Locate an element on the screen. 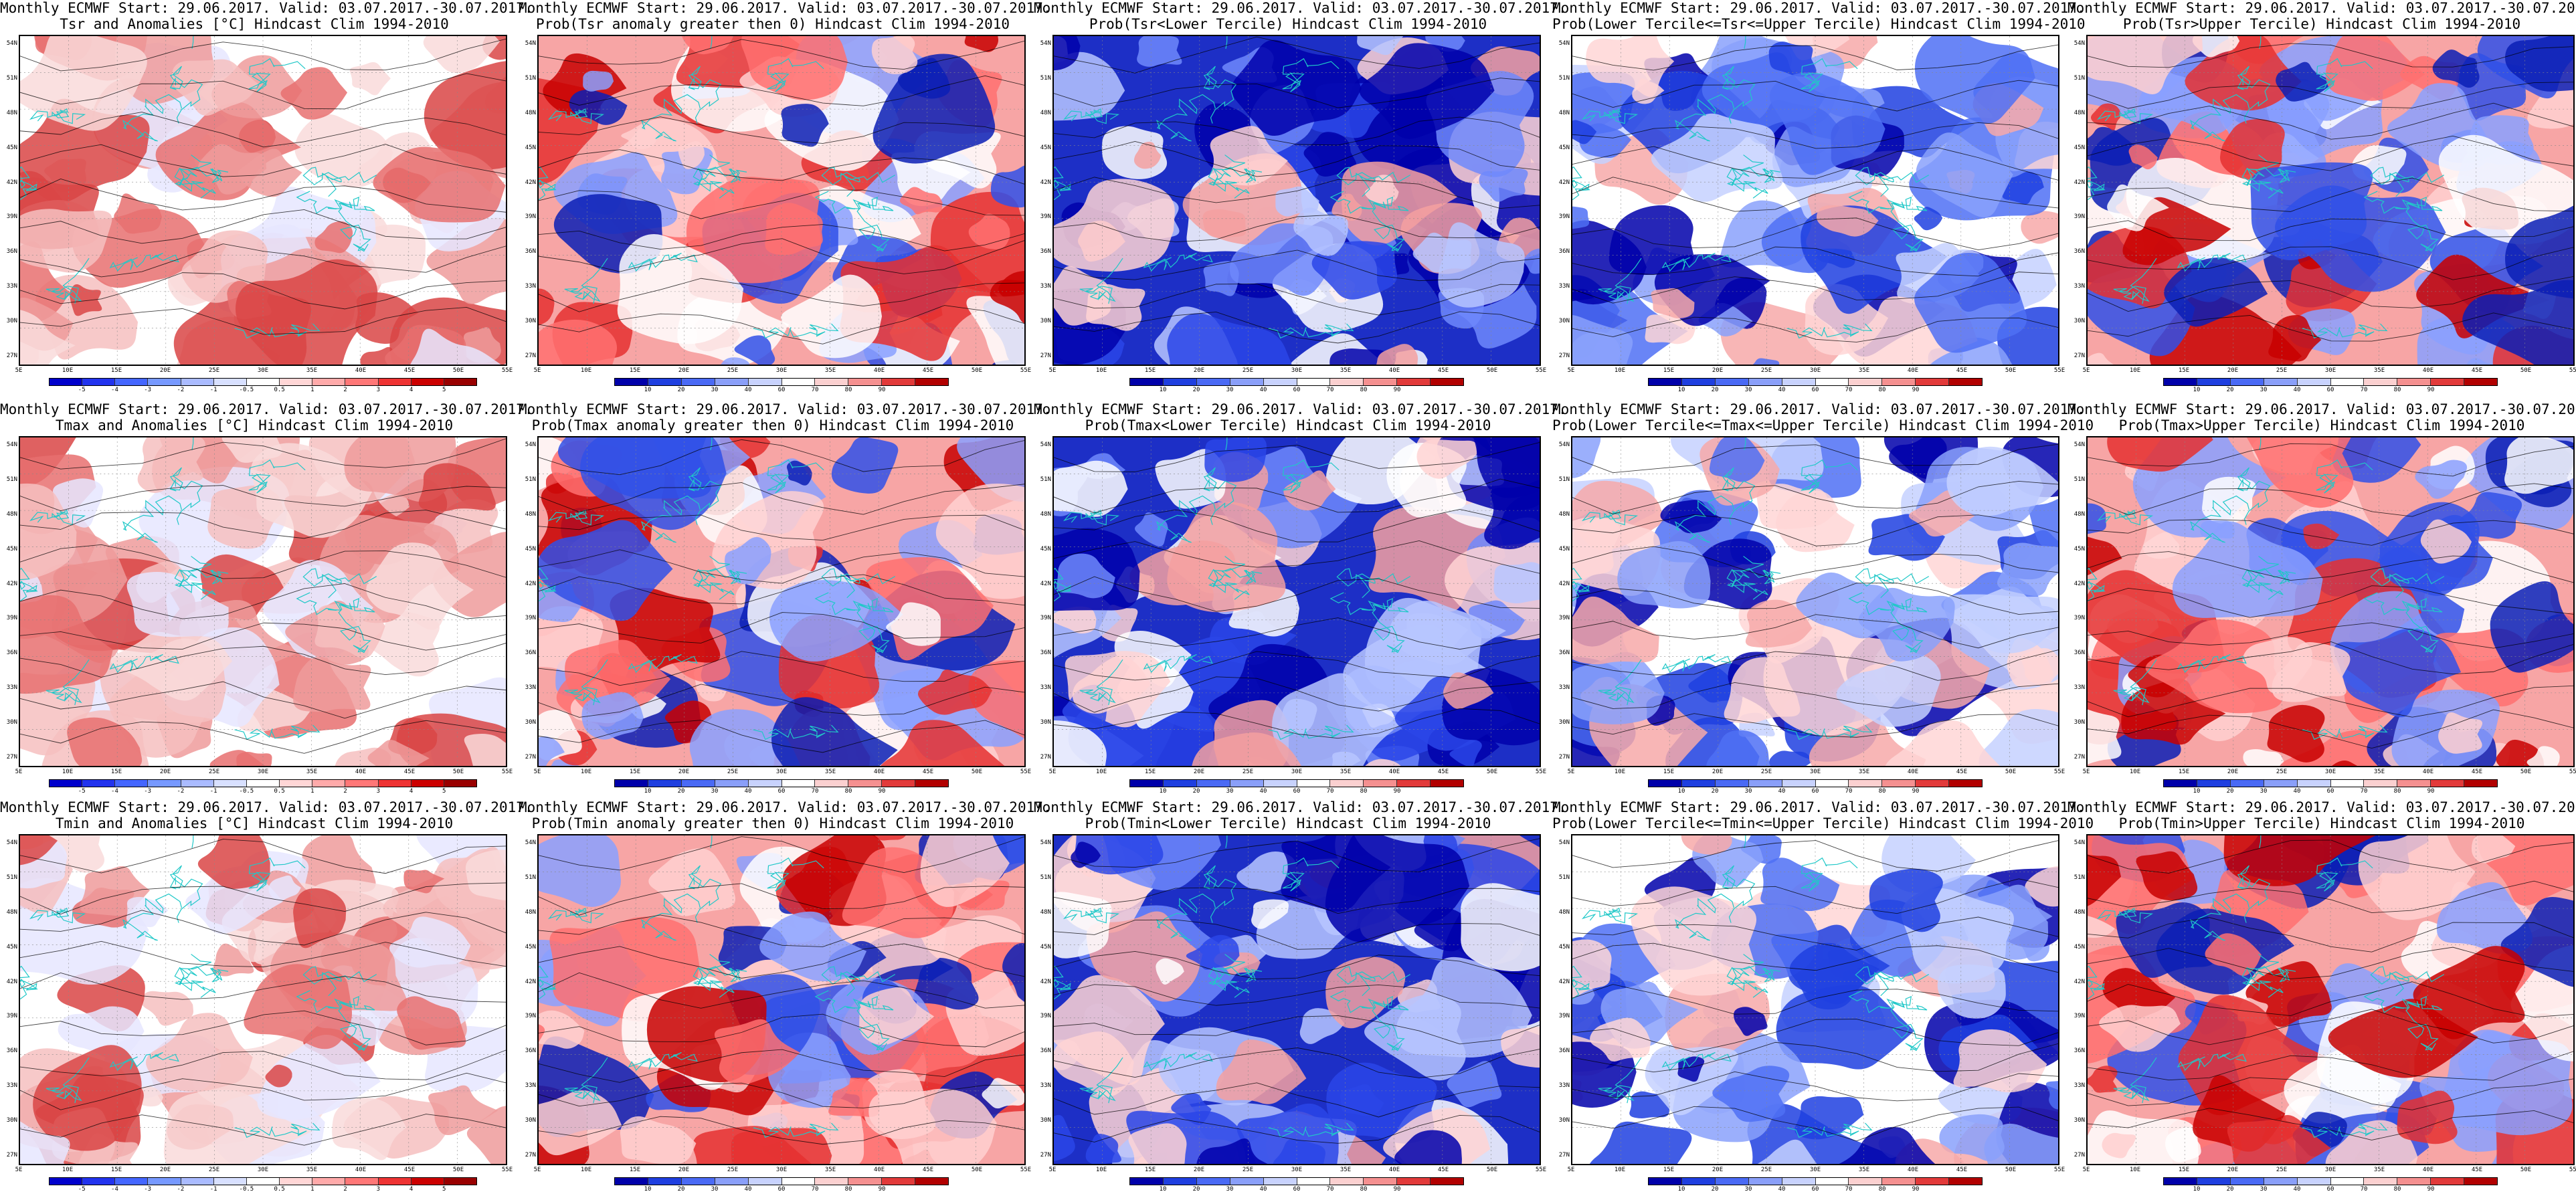 The height and width of the screenshot is (1204, 2576). colorbar-tick-label: 60 is located at coordinates (782, 1189).